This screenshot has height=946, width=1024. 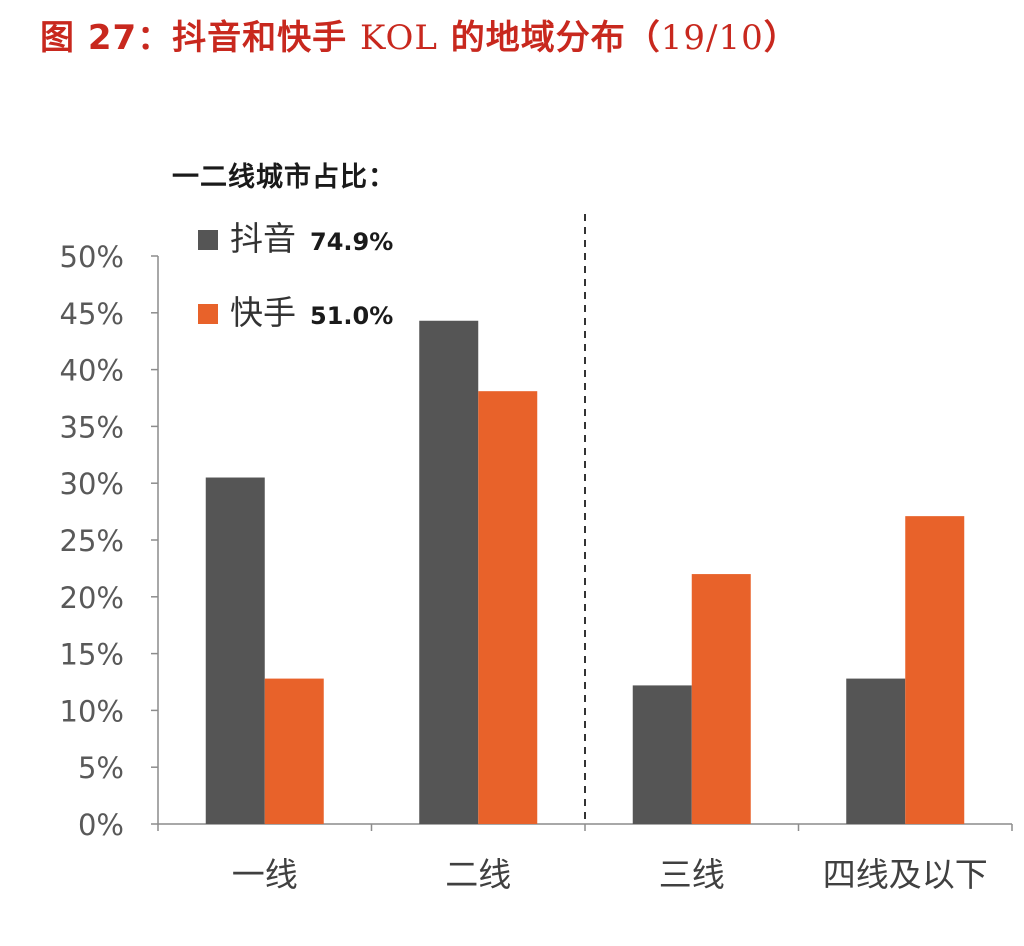 I want to click on y-tick-label: 45%, so click(x=92, y=314).